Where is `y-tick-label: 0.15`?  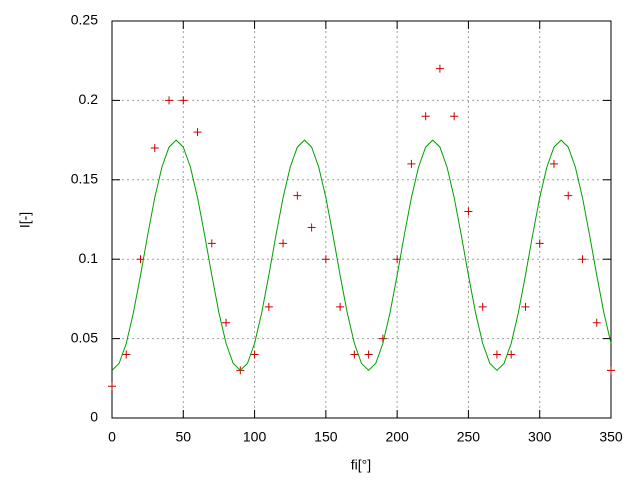 y-tick-label: 0.15 is located at coordinates (84, 179).